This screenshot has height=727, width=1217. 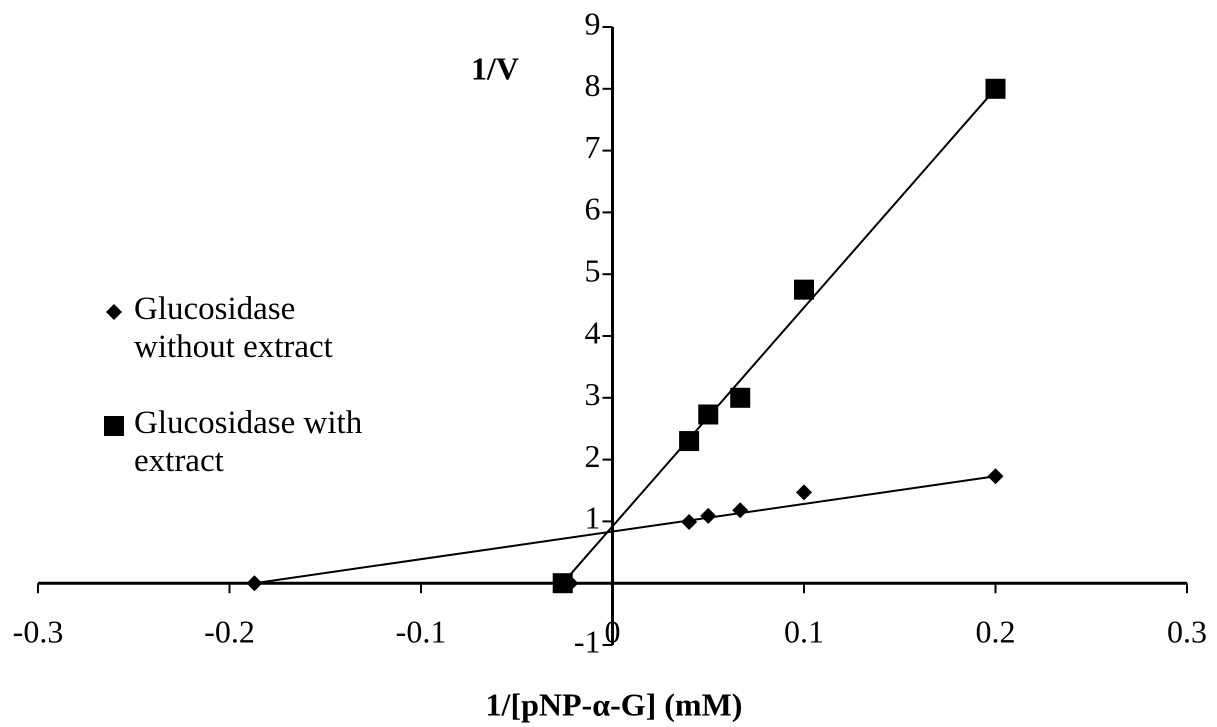 I want to click on y-axis-label: 1/V, so click(x=495, y=68).